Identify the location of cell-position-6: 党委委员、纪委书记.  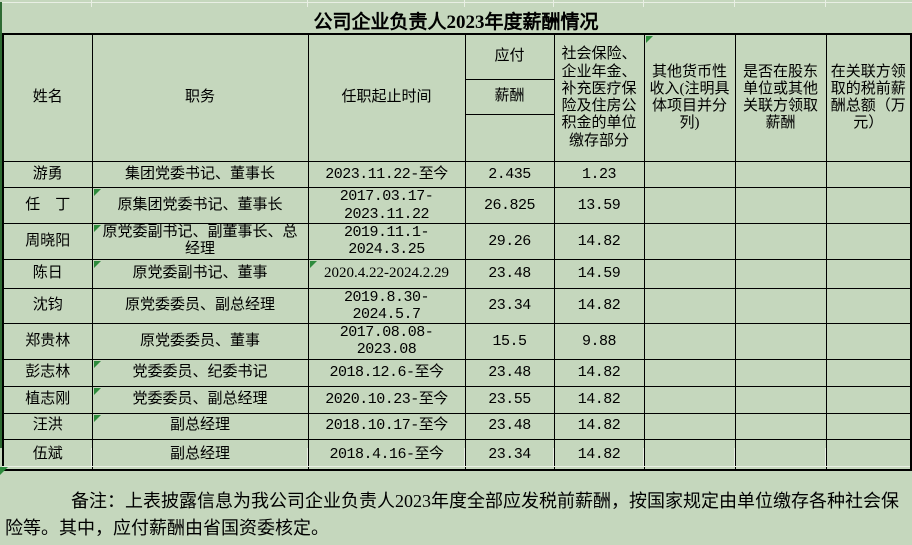
(200, 372).